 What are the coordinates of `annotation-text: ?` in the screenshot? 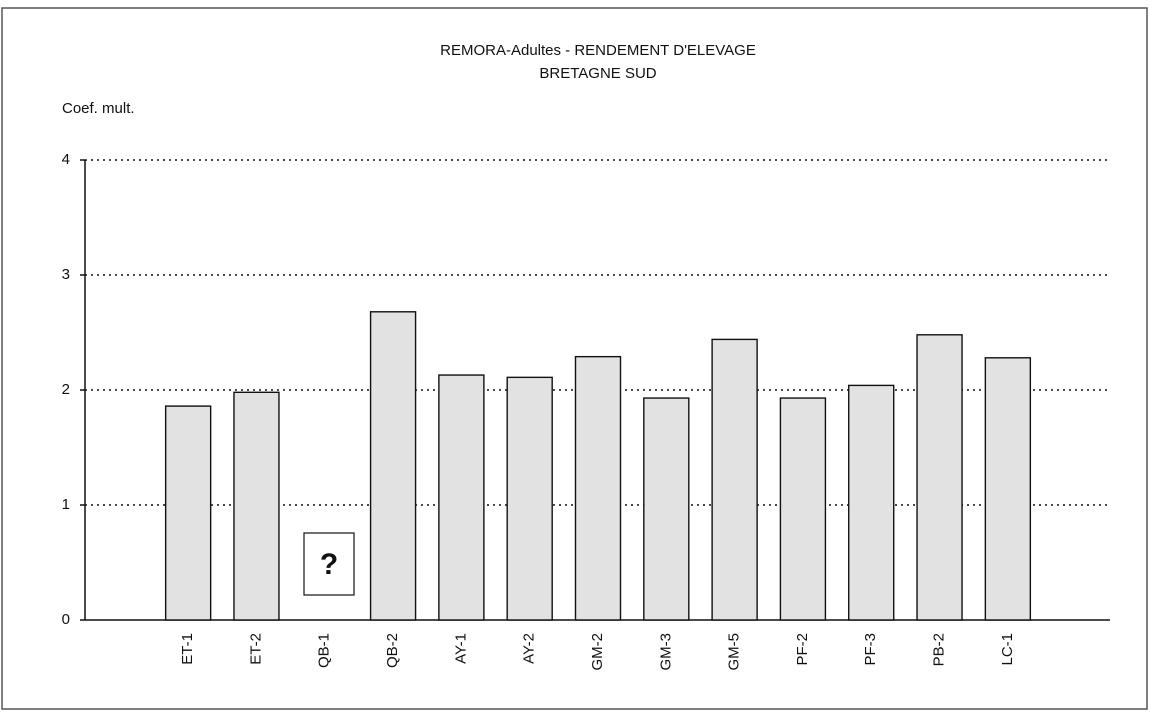 It's located at (329, 564).